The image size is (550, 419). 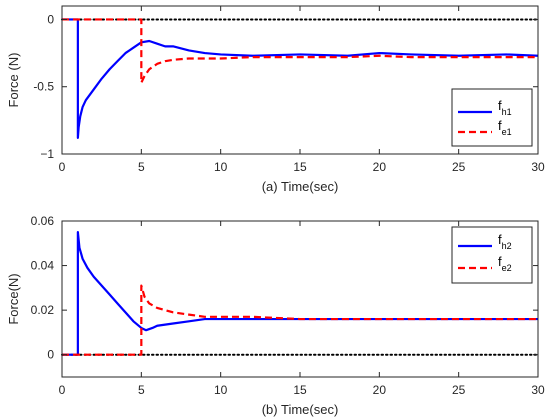 What do you see at coordinates (507, 112) in the screenshot?
I see `legend-label-subscript: h1` at bounding box center [507, 112].